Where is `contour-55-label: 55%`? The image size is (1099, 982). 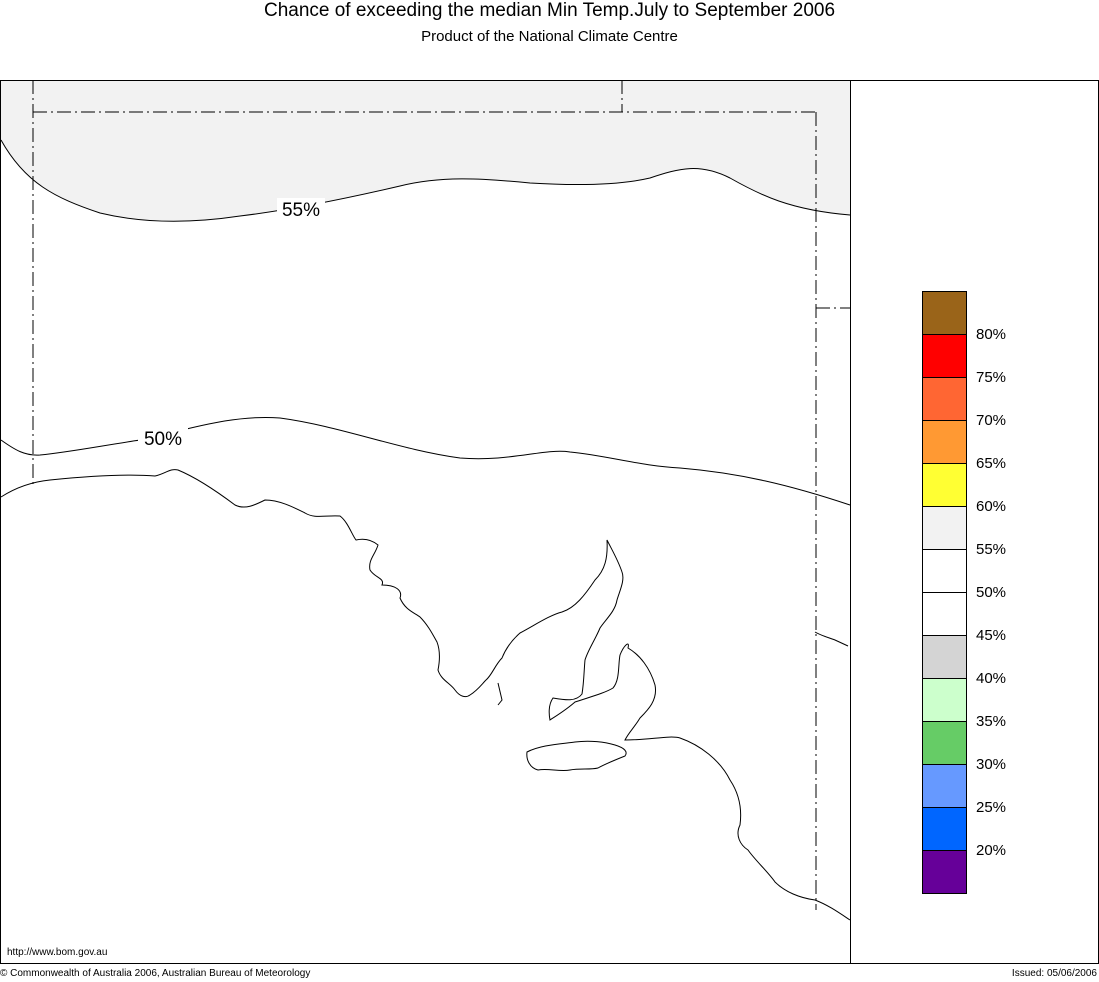 contour-55-label: 55% is located at coordinates (301, 210).